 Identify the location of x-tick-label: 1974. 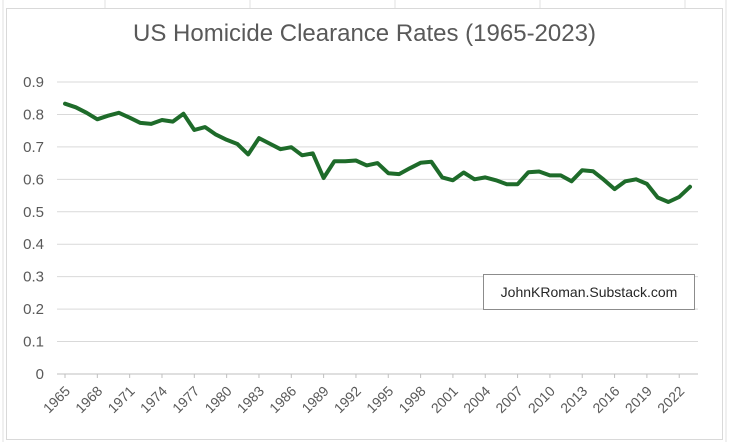
(153, 399).